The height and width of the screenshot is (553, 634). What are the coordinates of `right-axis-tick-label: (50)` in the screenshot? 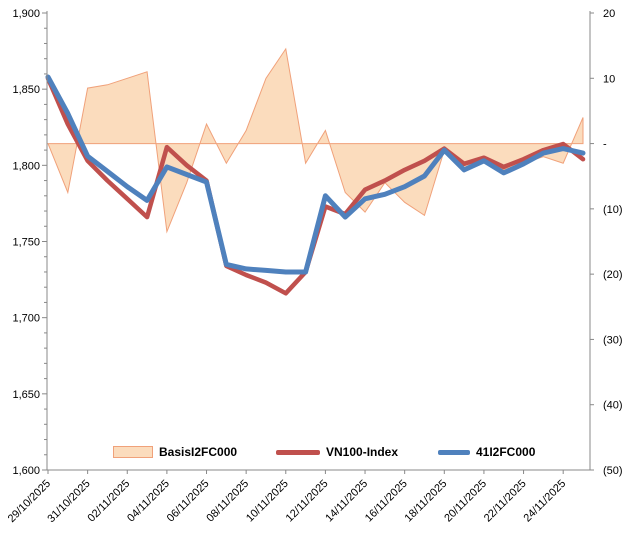 It's located at (613, 471).